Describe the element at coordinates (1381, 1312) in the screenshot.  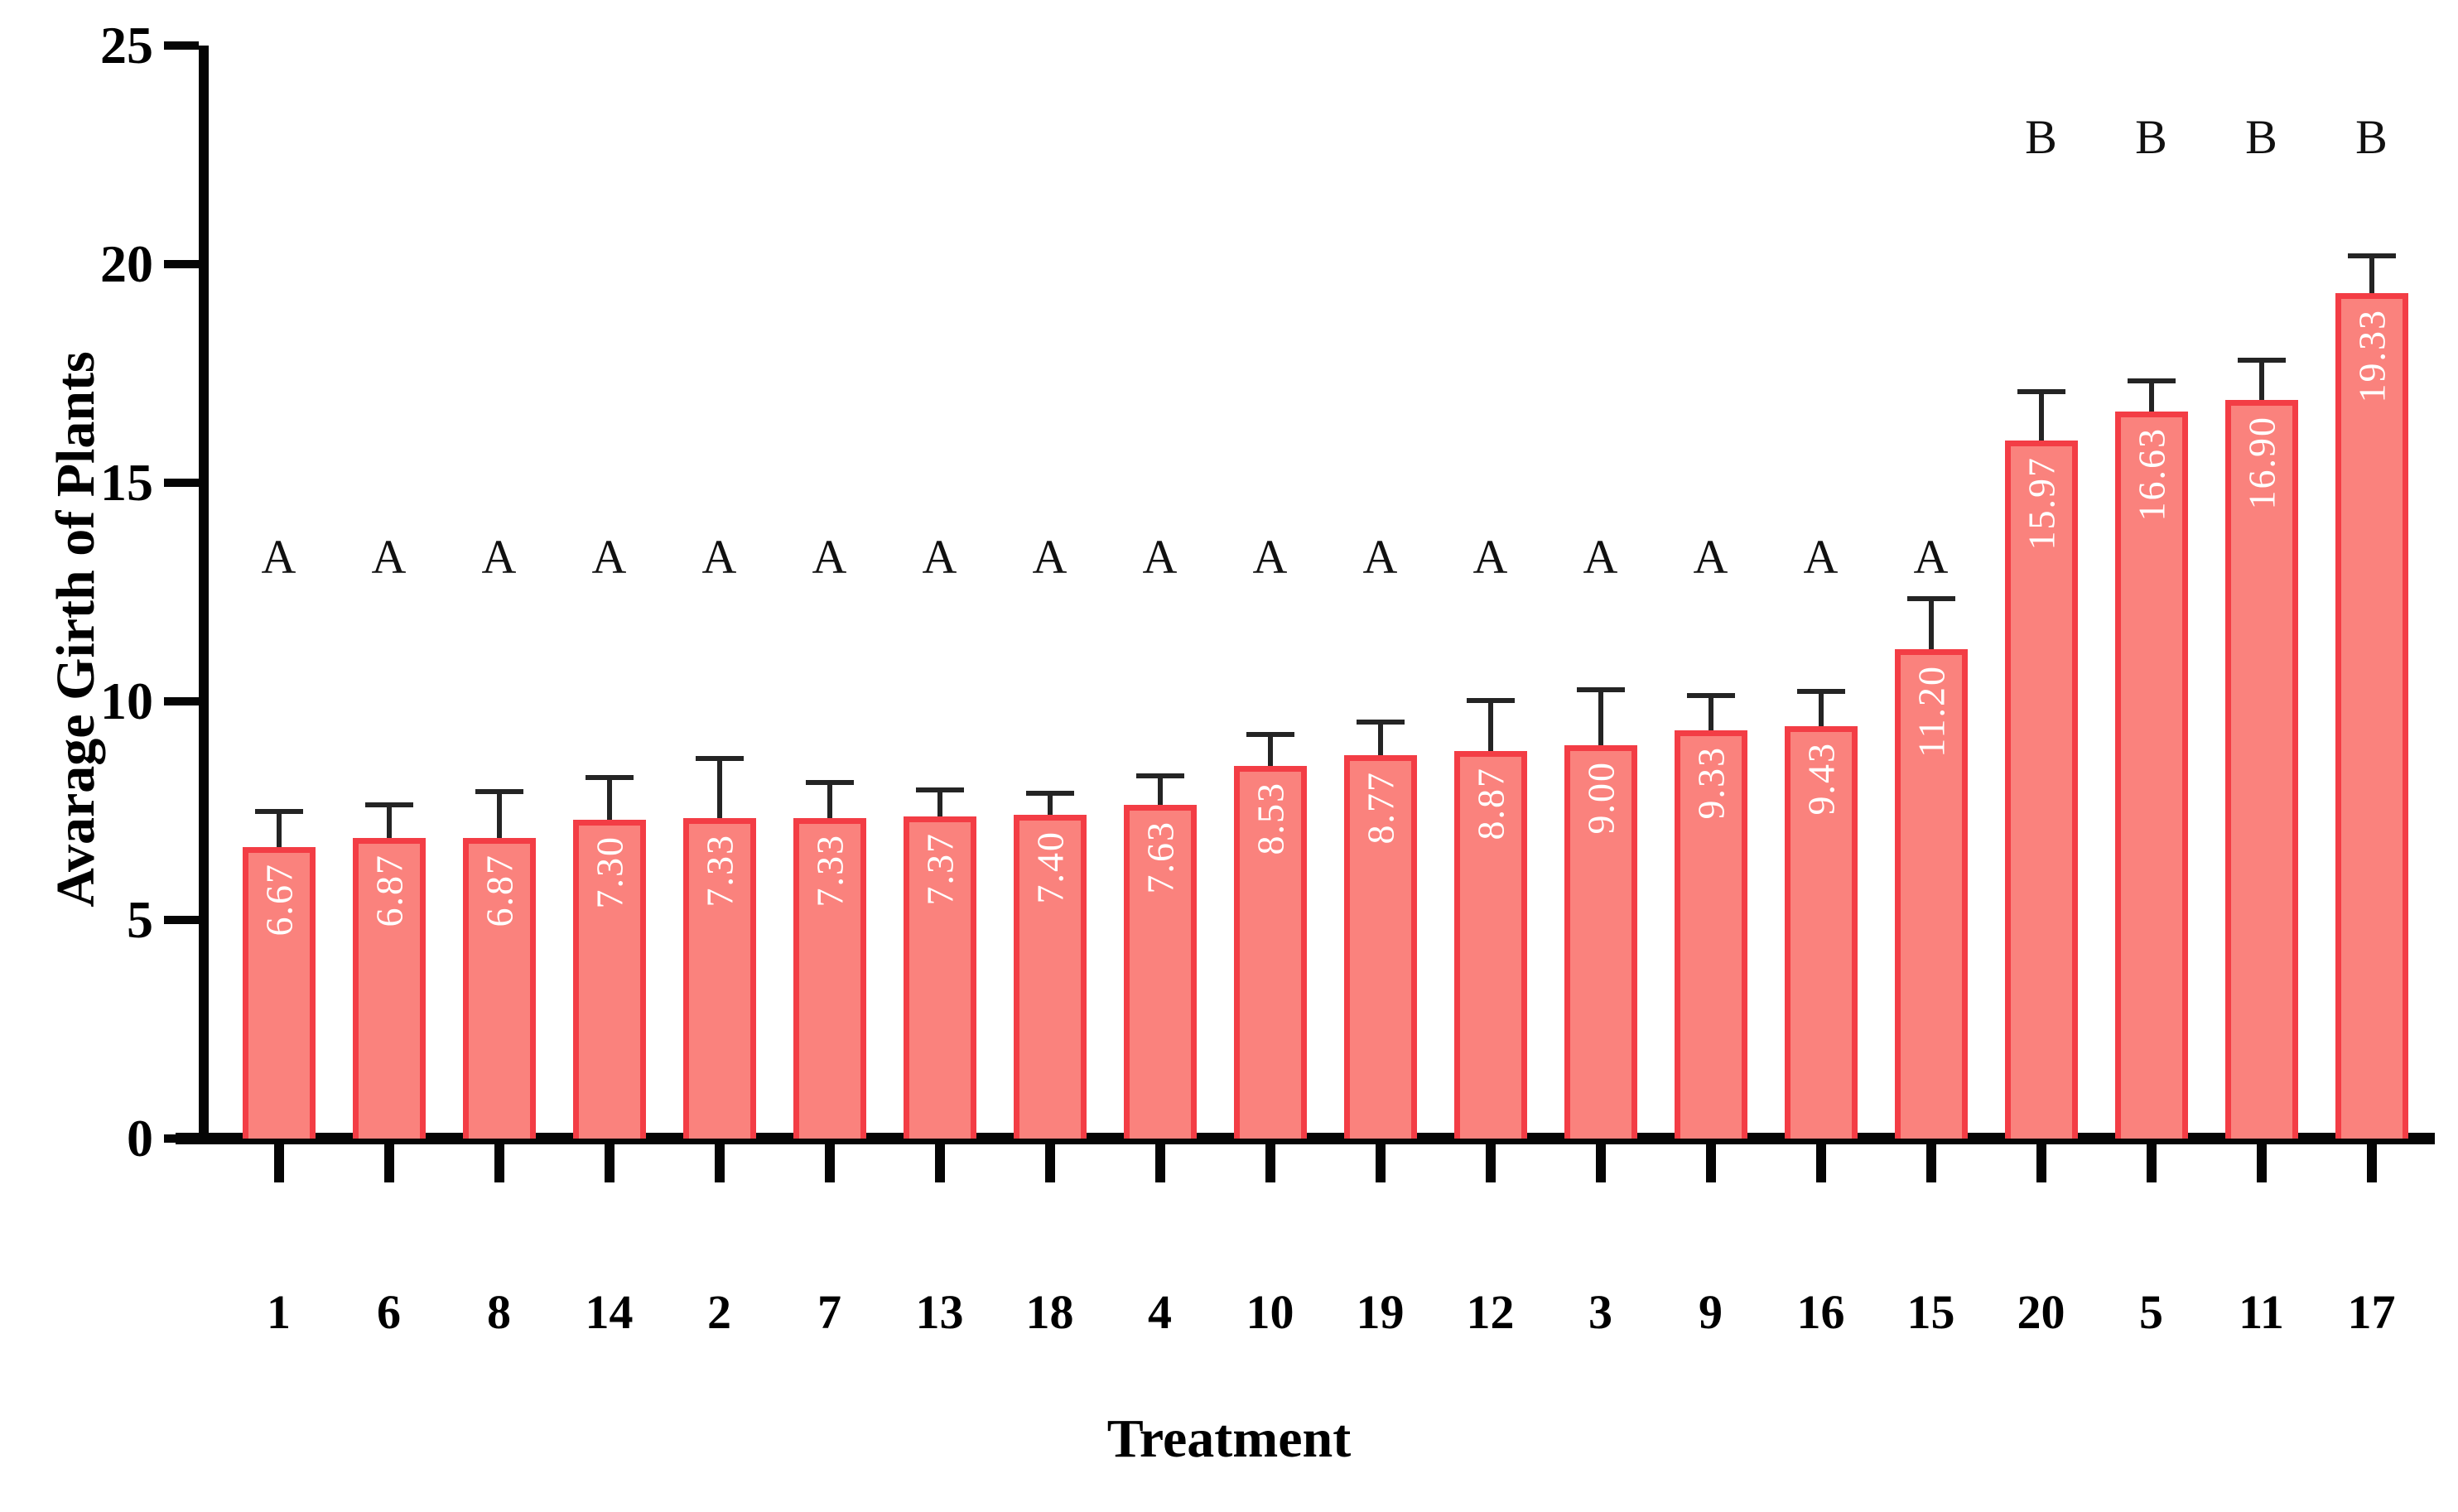
I see `x-tick-label: 19` at that location.